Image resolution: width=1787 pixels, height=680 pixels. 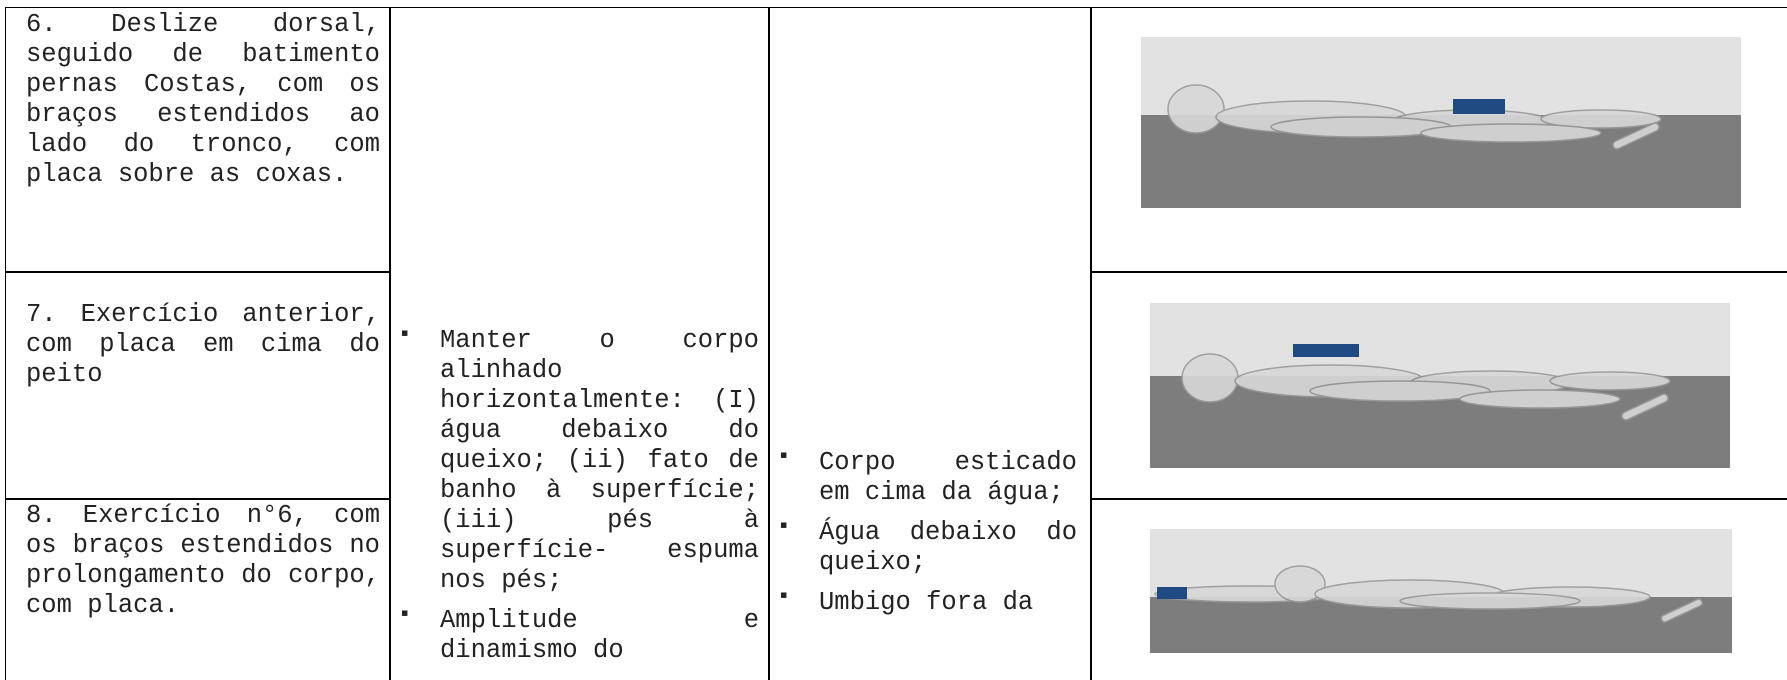 What do you see at coordinates (576, 633) in the screenshot?
I see `bullet-text: Amplitude e dinamismo do` at bounding box center [576, 633].